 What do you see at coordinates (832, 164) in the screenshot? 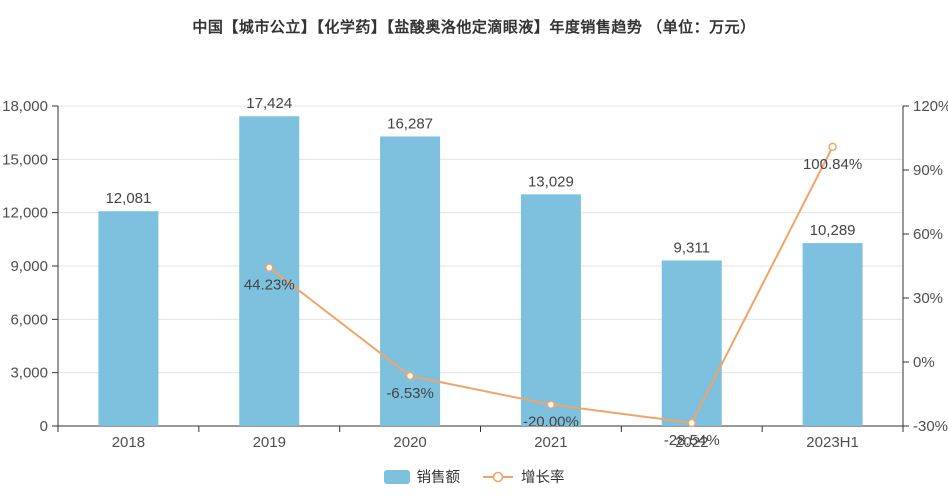
I see `growth-value-label-2023H1: 100.84%` at bounding box center [832, 164].